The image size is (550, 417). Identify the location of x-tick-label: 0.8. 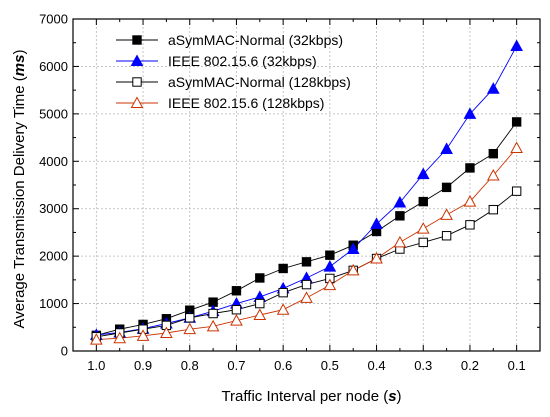
(190, 365).